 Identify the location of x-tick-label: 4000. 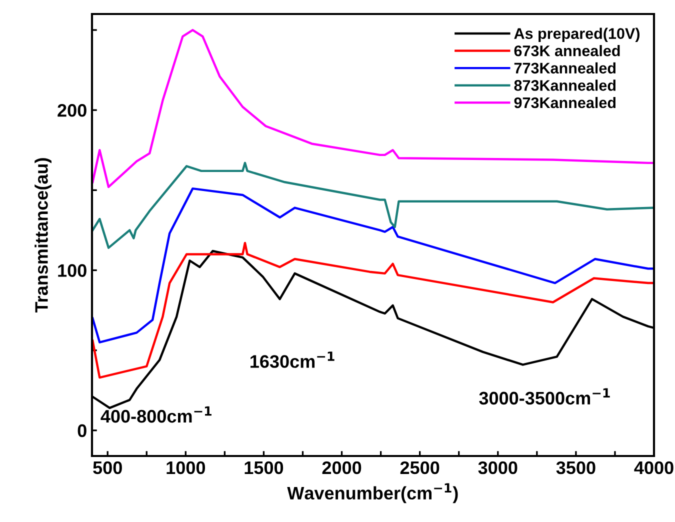
(654, 467).